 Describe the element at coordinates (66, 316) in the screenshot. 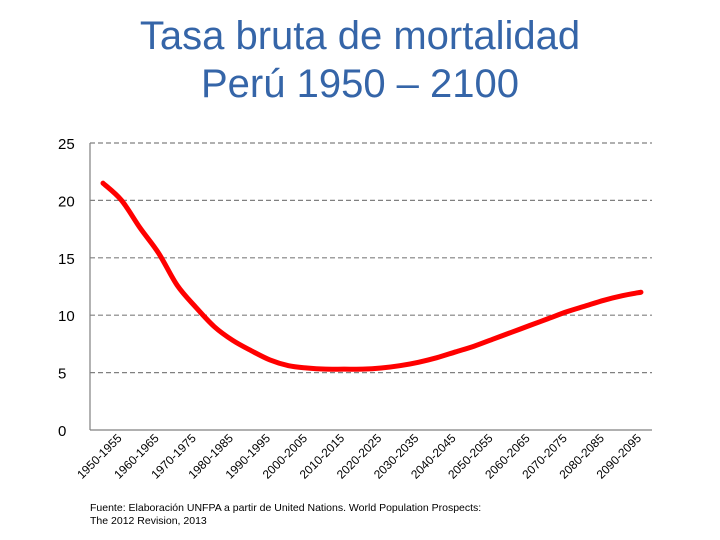

I see `y-tick-label: 10` at that location.